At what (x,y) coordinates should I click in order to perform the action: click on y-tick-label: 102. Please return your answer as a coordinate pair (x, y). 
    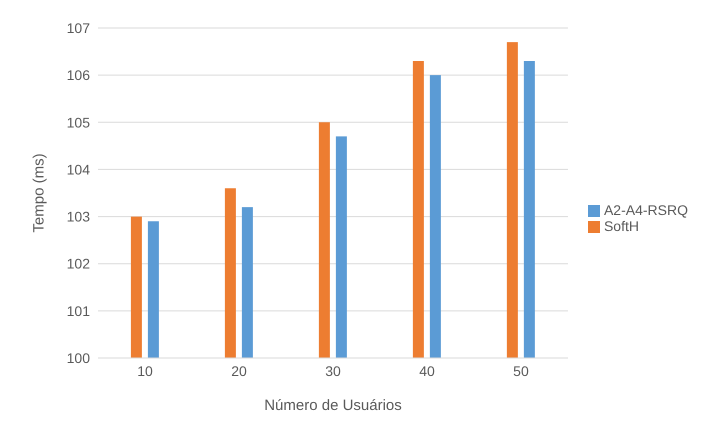
    Looking at the image, I should click on (78, 264).